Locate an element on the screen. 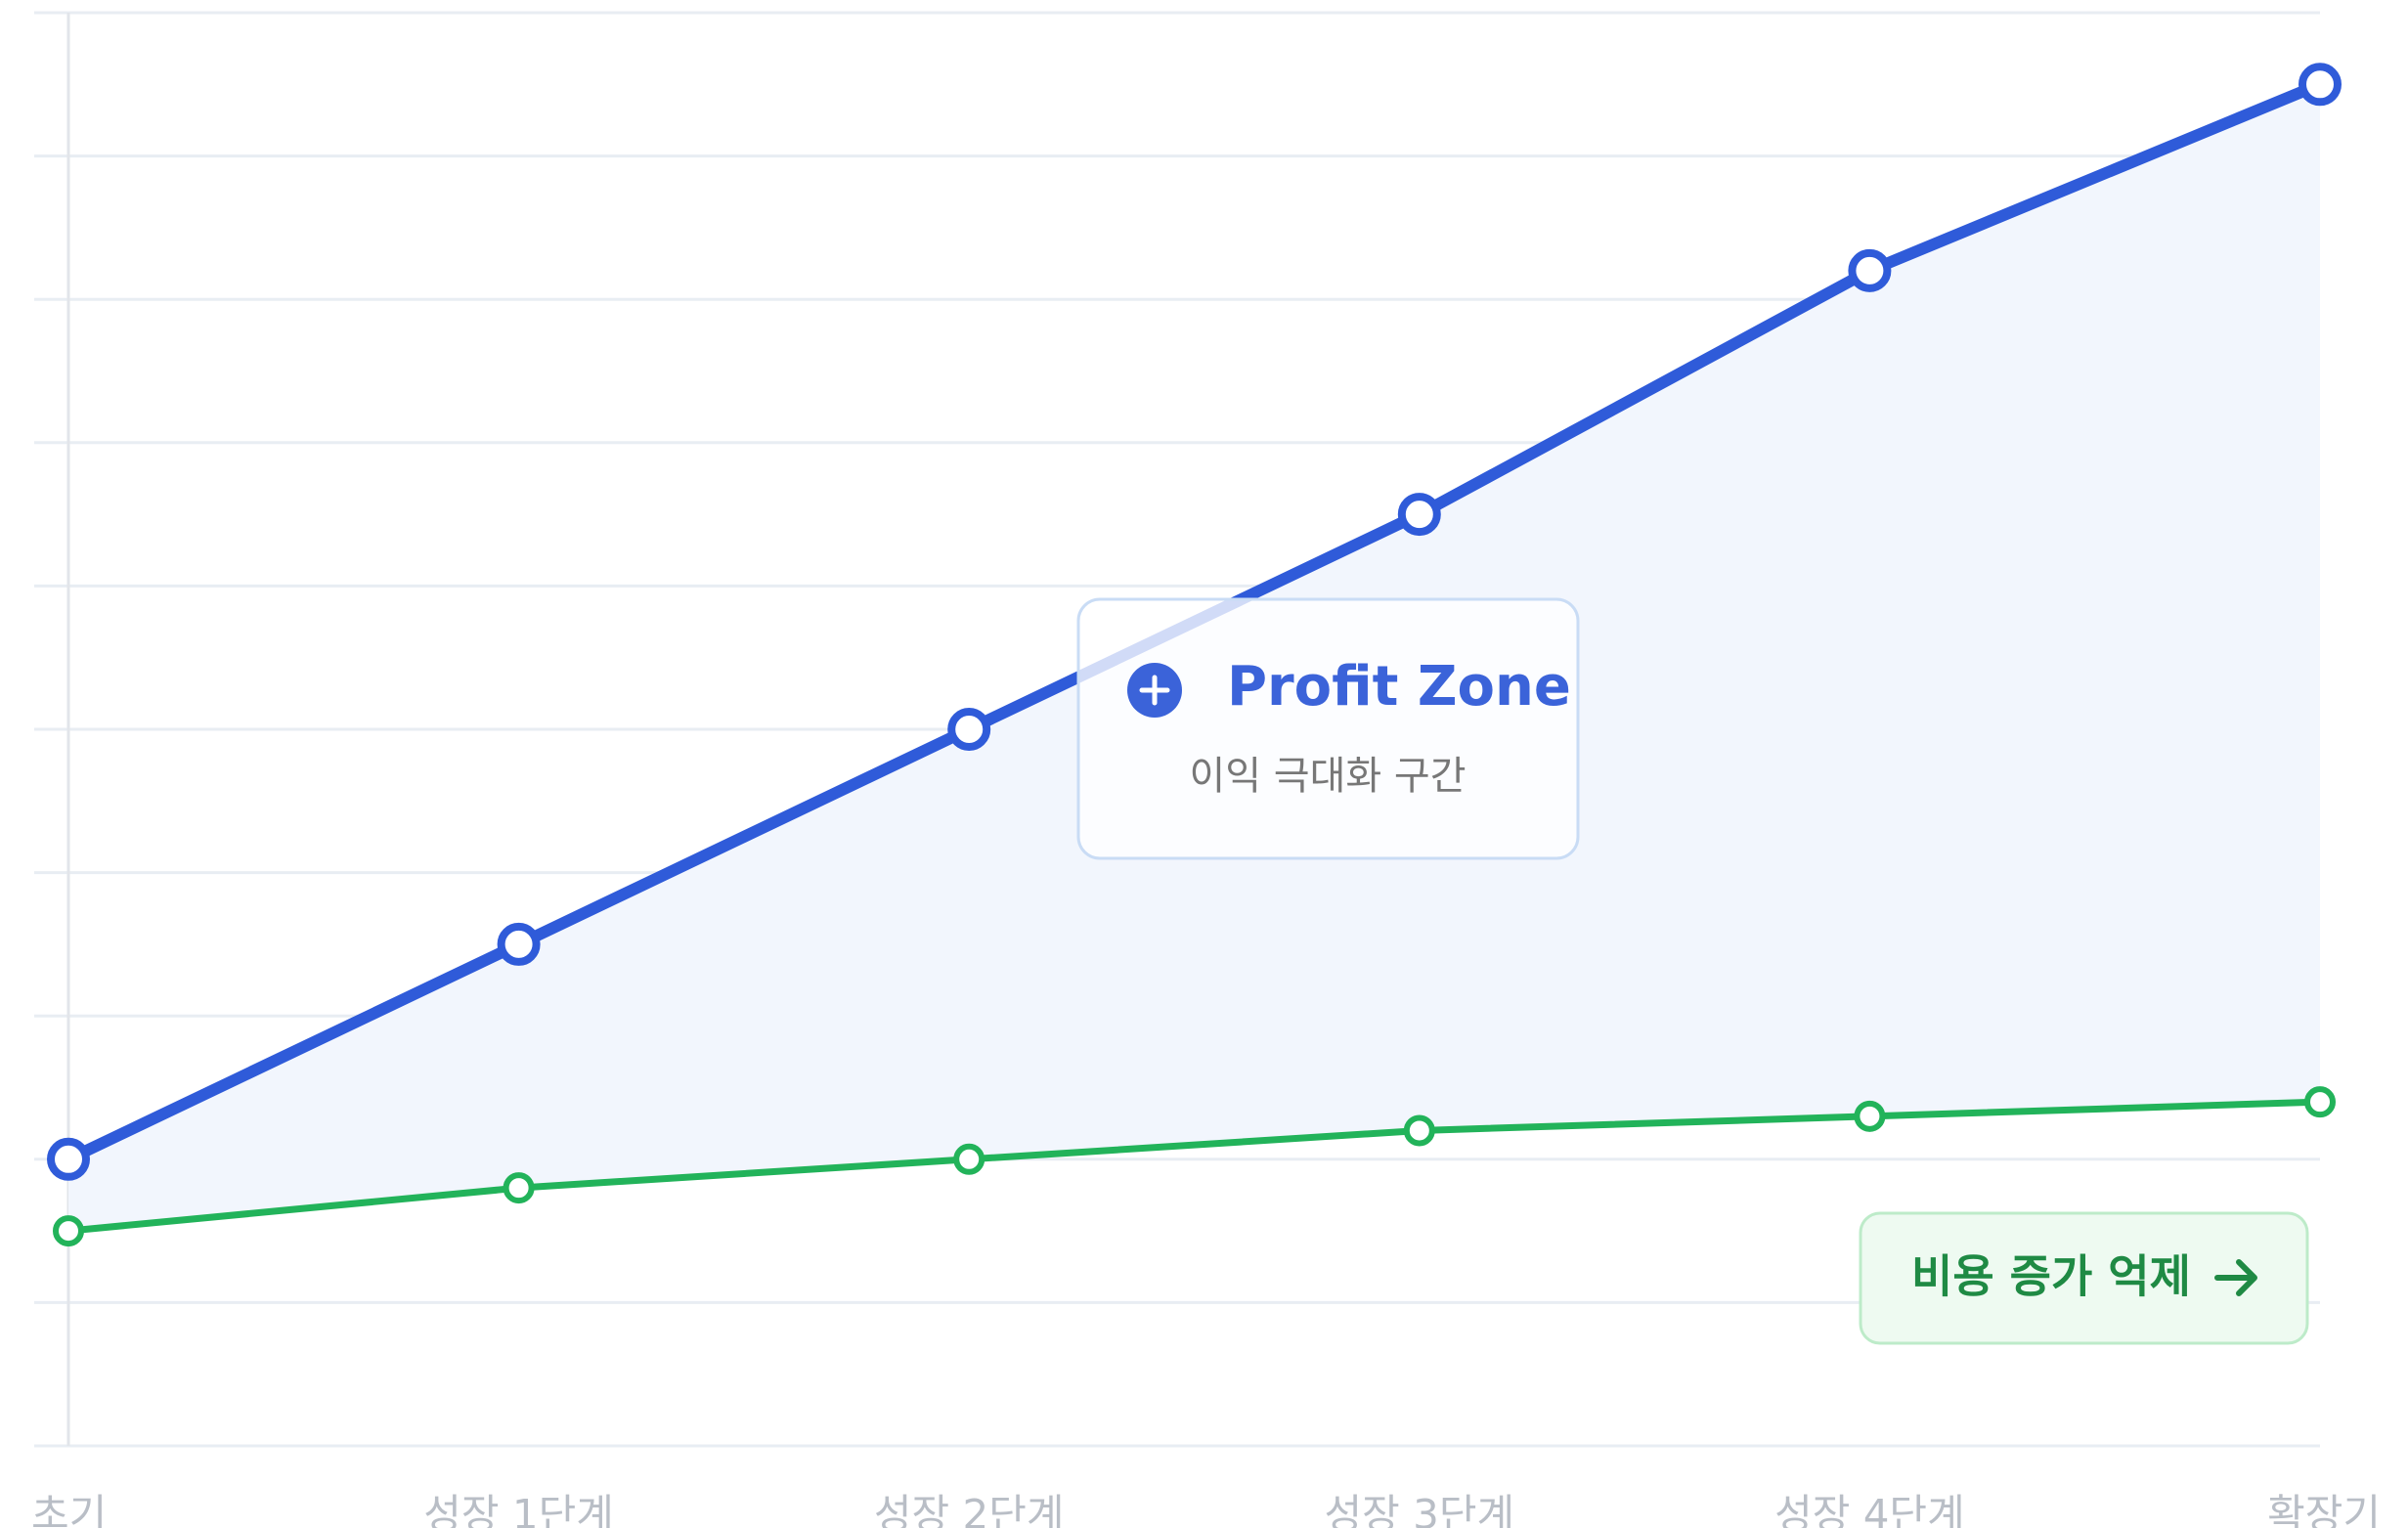 This screenshot has width=2408, height=1528. x-tick-label: 성장 1단계 is located at coordinates (518, 1510).